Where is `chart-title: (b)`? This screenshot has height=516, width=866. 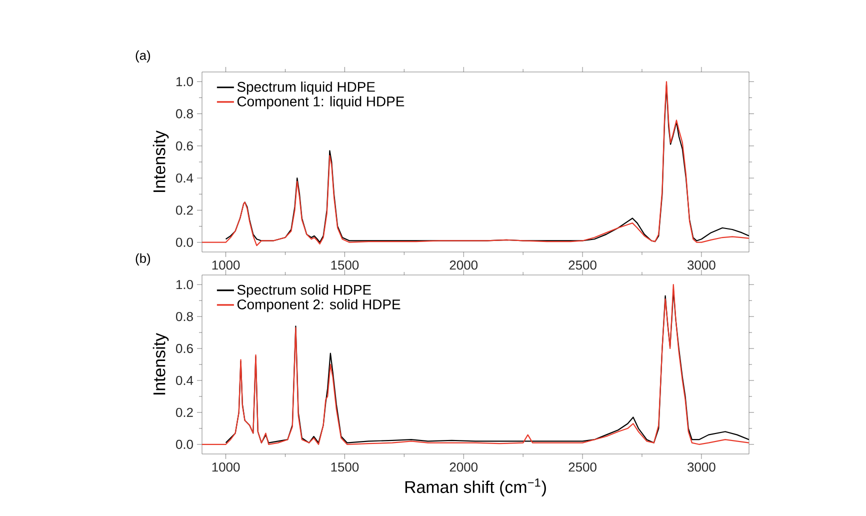 chart-title: (b) is located at coordinates (143, 259).